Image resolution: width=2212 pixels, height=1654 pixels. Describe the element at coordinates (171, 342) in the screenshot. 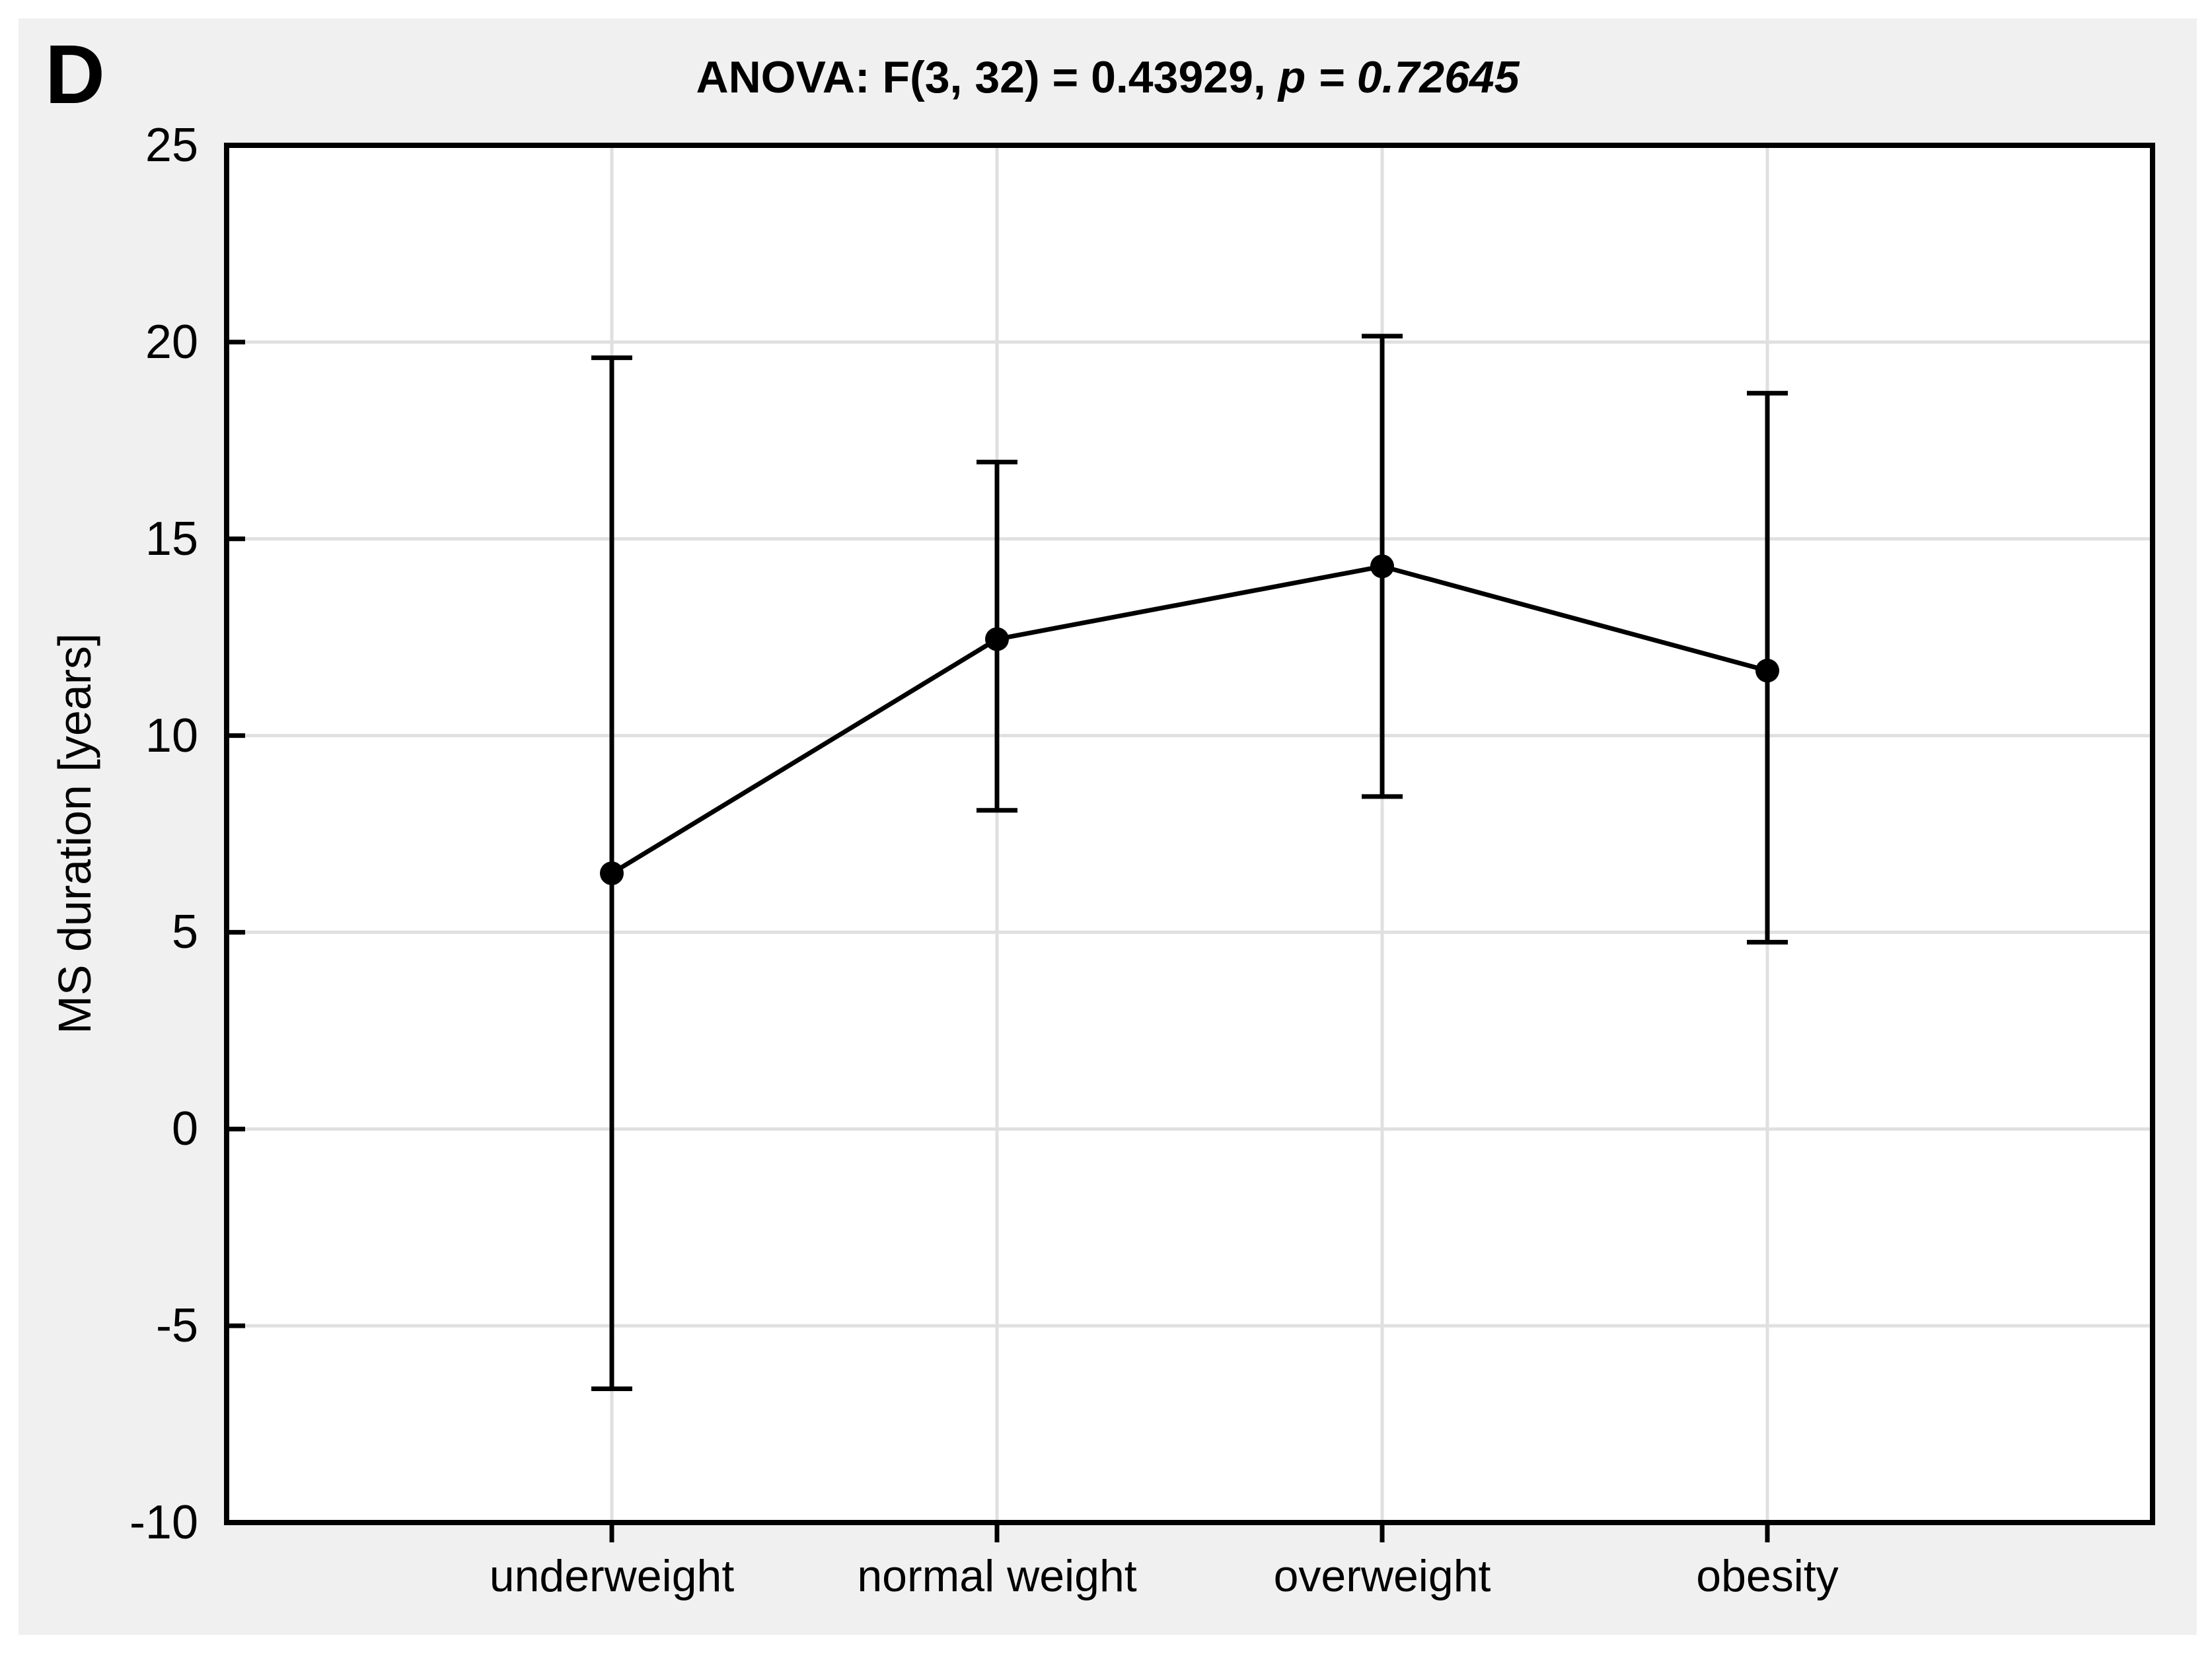

I see `y-tick-label: 20` at that location.